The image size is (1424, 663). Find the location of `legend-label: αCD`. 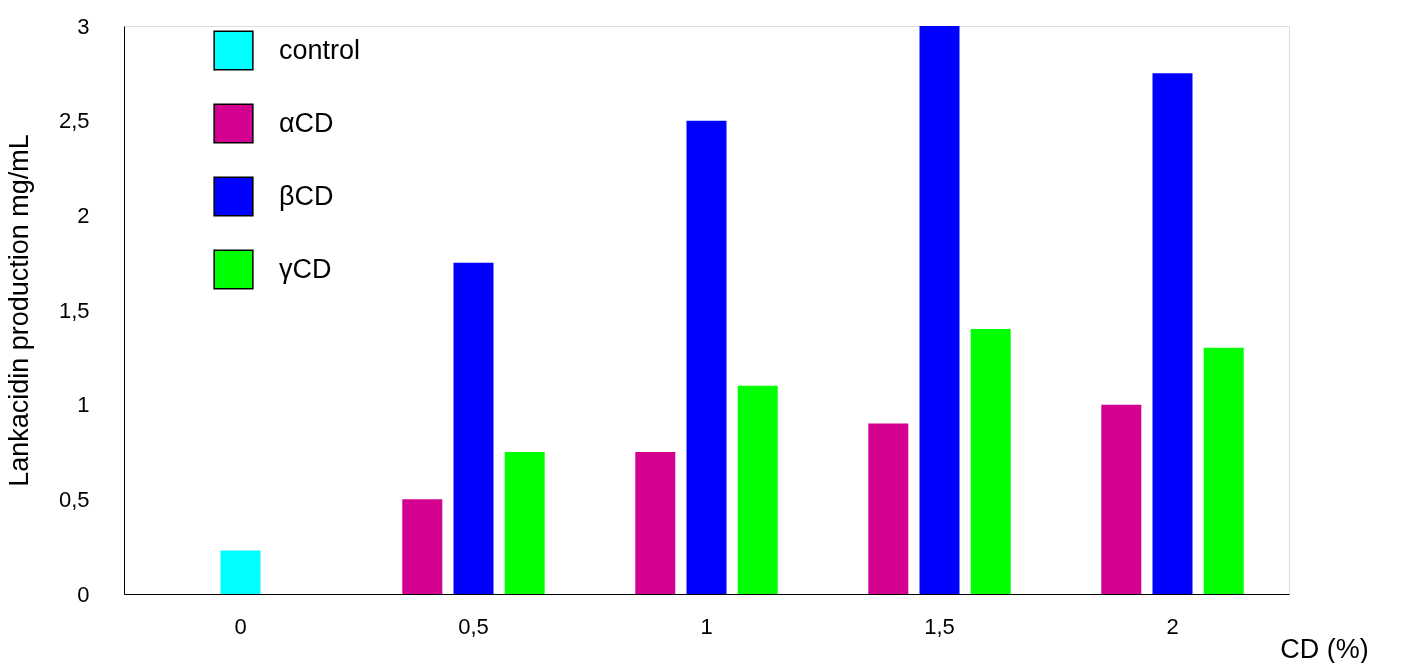

legend-label: αCD is located at coordinates (306, 122).